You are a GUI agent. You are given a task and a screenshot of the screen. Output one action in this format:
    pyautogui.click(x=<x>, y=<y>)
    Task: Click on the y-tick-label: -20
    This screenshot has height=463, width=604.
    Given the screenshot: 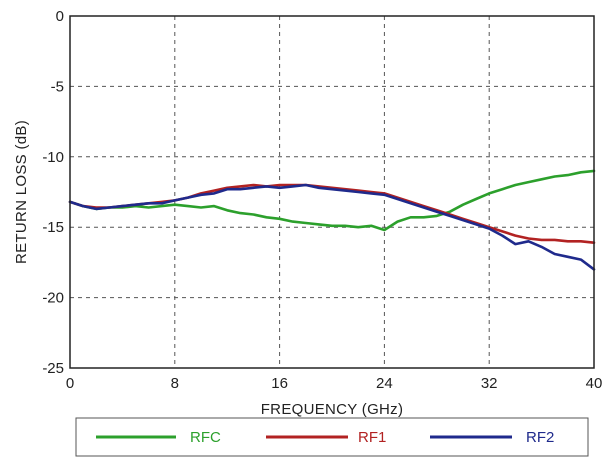 What is the action you would take?
    pyautogui.click(x=53, y=298)
    